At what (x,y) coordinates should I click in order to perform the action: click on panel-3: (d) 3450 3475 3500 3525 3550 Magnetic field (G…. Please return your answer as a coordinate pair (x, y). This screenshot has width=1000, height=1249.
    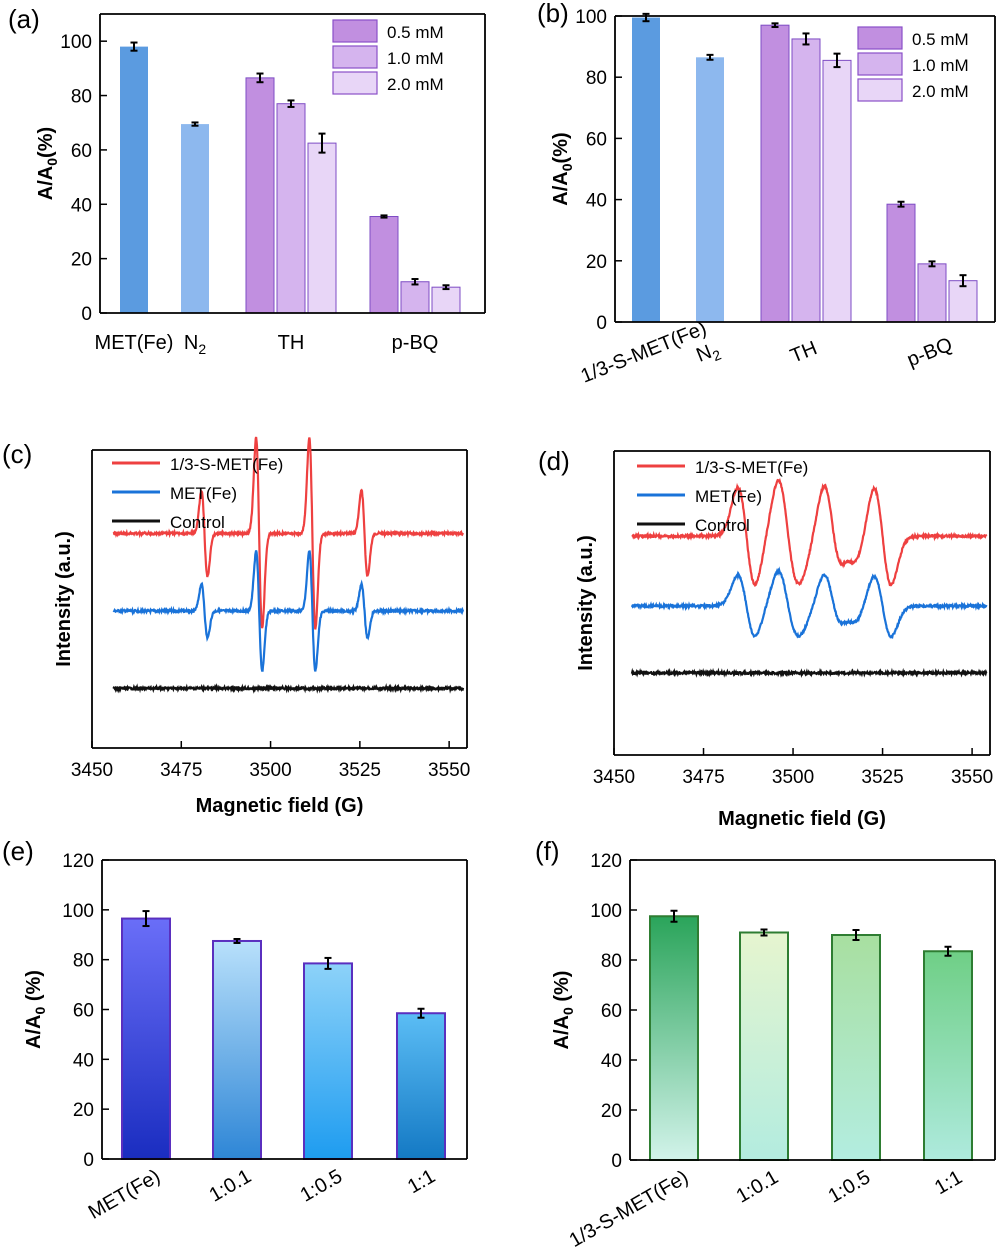
    Looking at the image, I should click on (765, 638).